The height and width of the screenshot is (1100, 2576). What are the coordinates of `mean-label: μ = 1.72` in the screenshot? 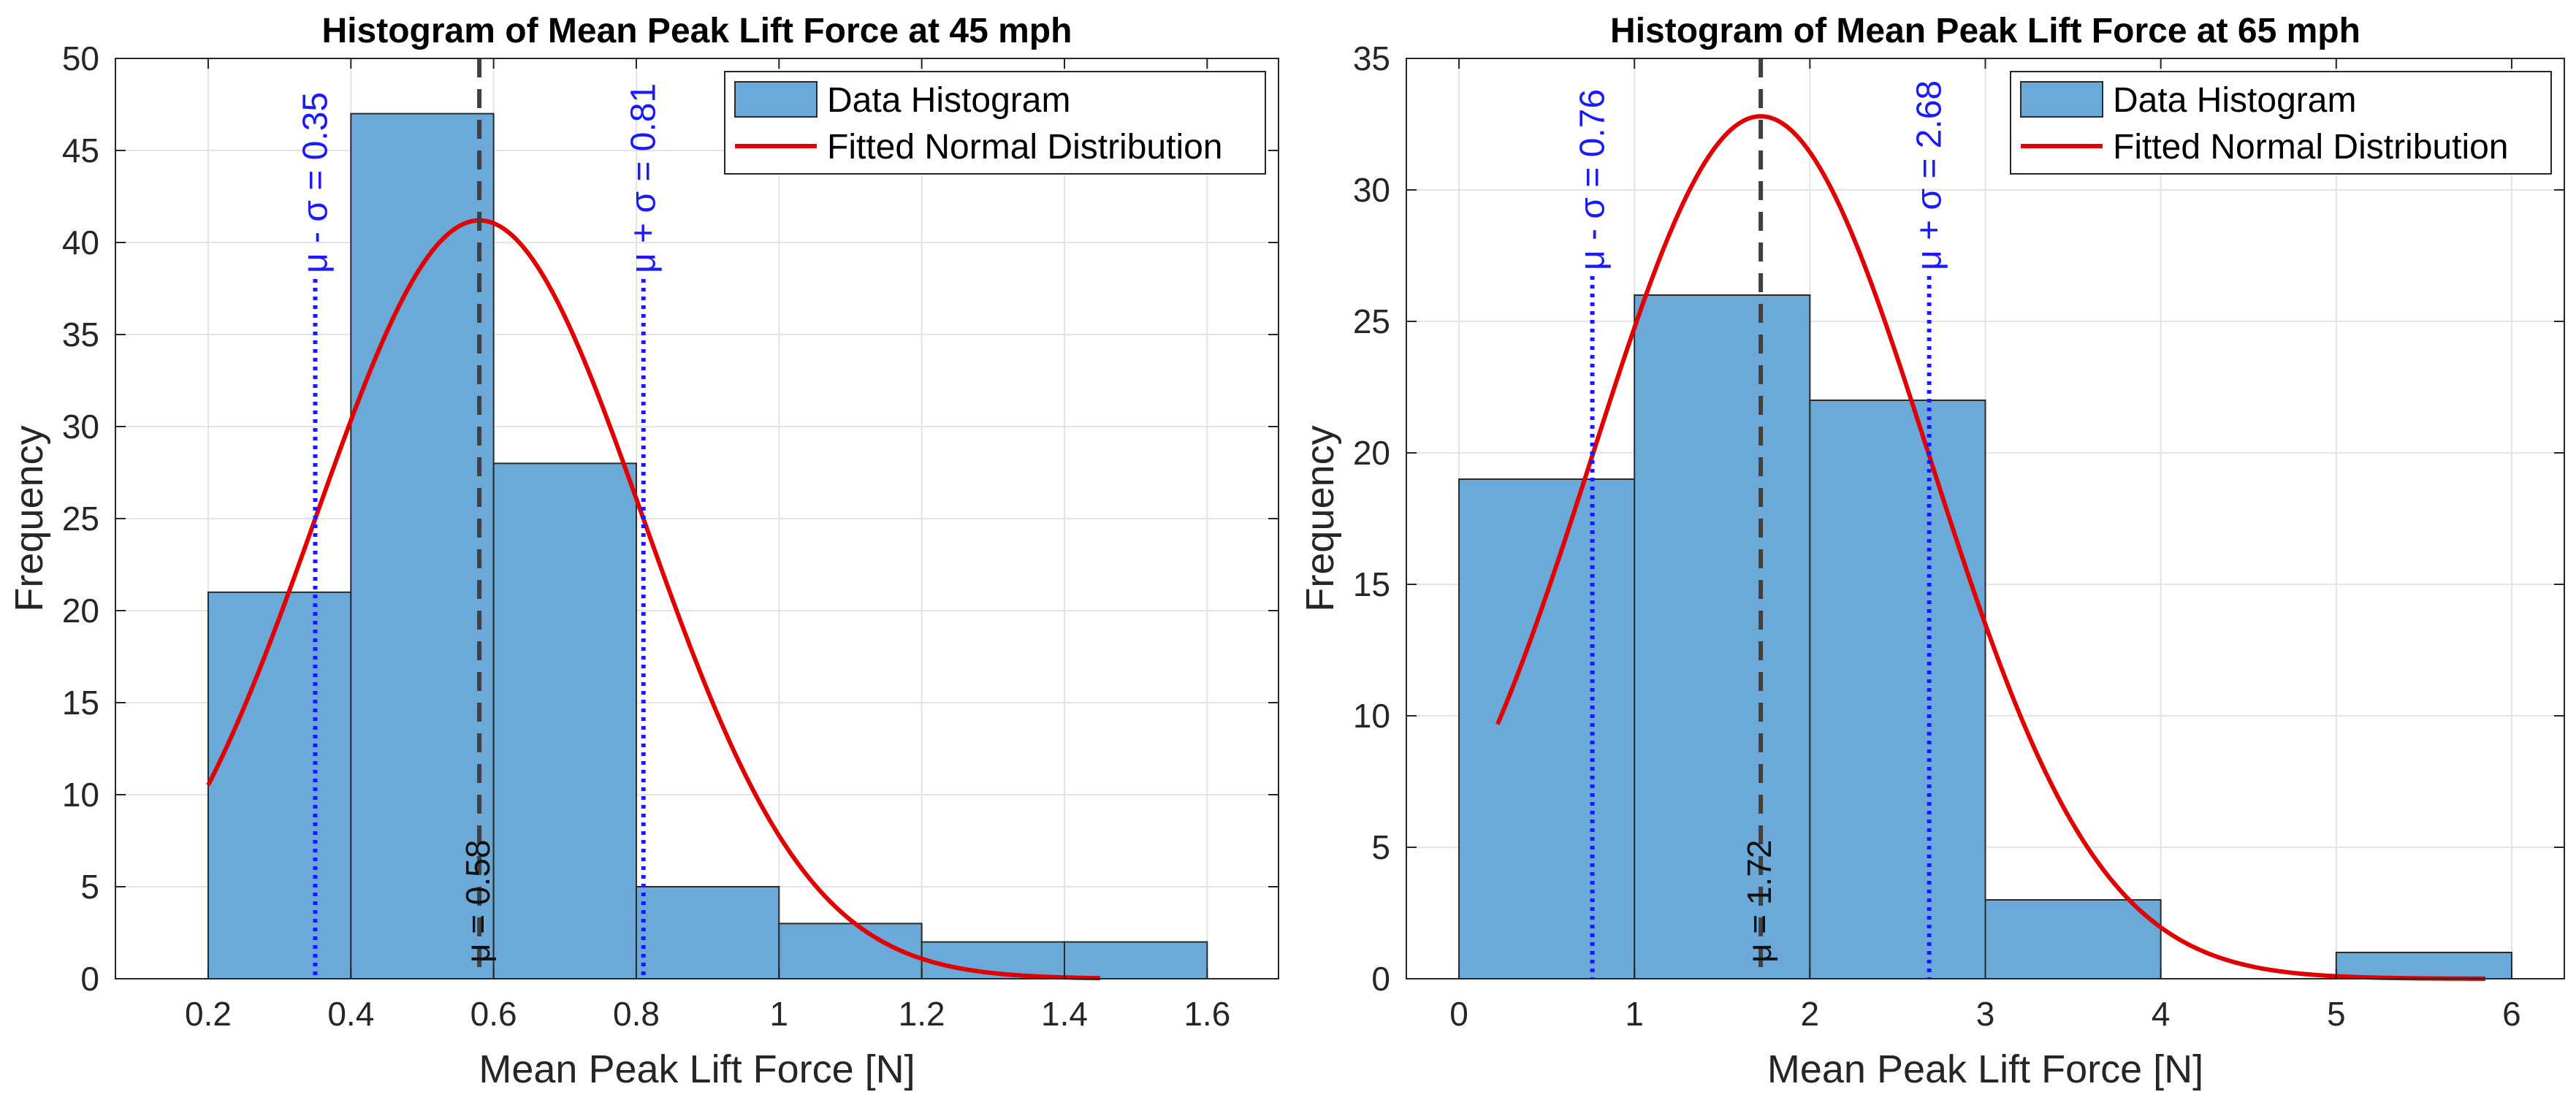 It's located at (1759, 901).